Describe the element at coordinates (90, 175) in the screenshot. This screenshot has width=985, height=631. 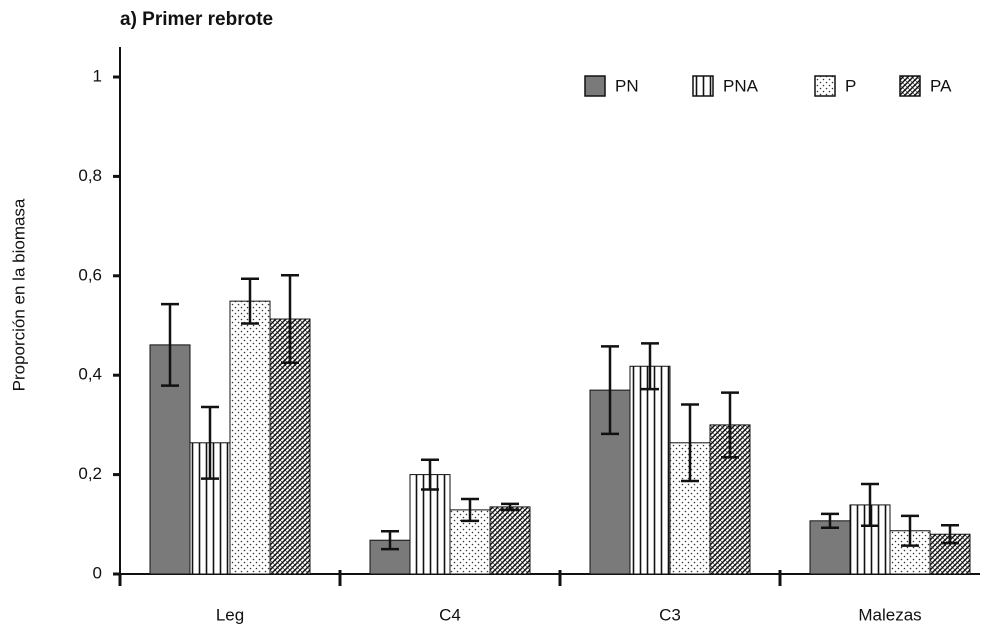
I see `y-tick-label: 0,8` at that location.